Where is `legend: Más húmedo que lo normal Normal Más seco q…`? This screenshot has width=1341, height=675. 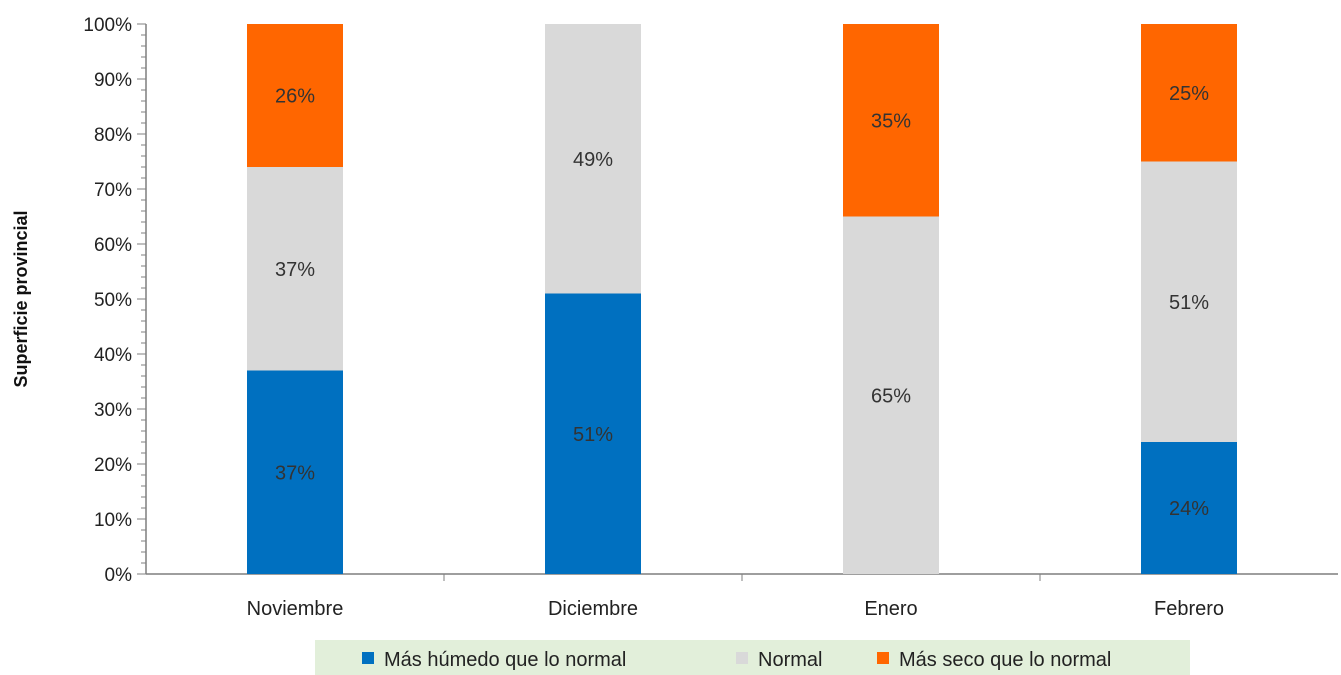
legend: Más húmedo que lo normal Normal Más seco q… is located at coordinates (752, 657).